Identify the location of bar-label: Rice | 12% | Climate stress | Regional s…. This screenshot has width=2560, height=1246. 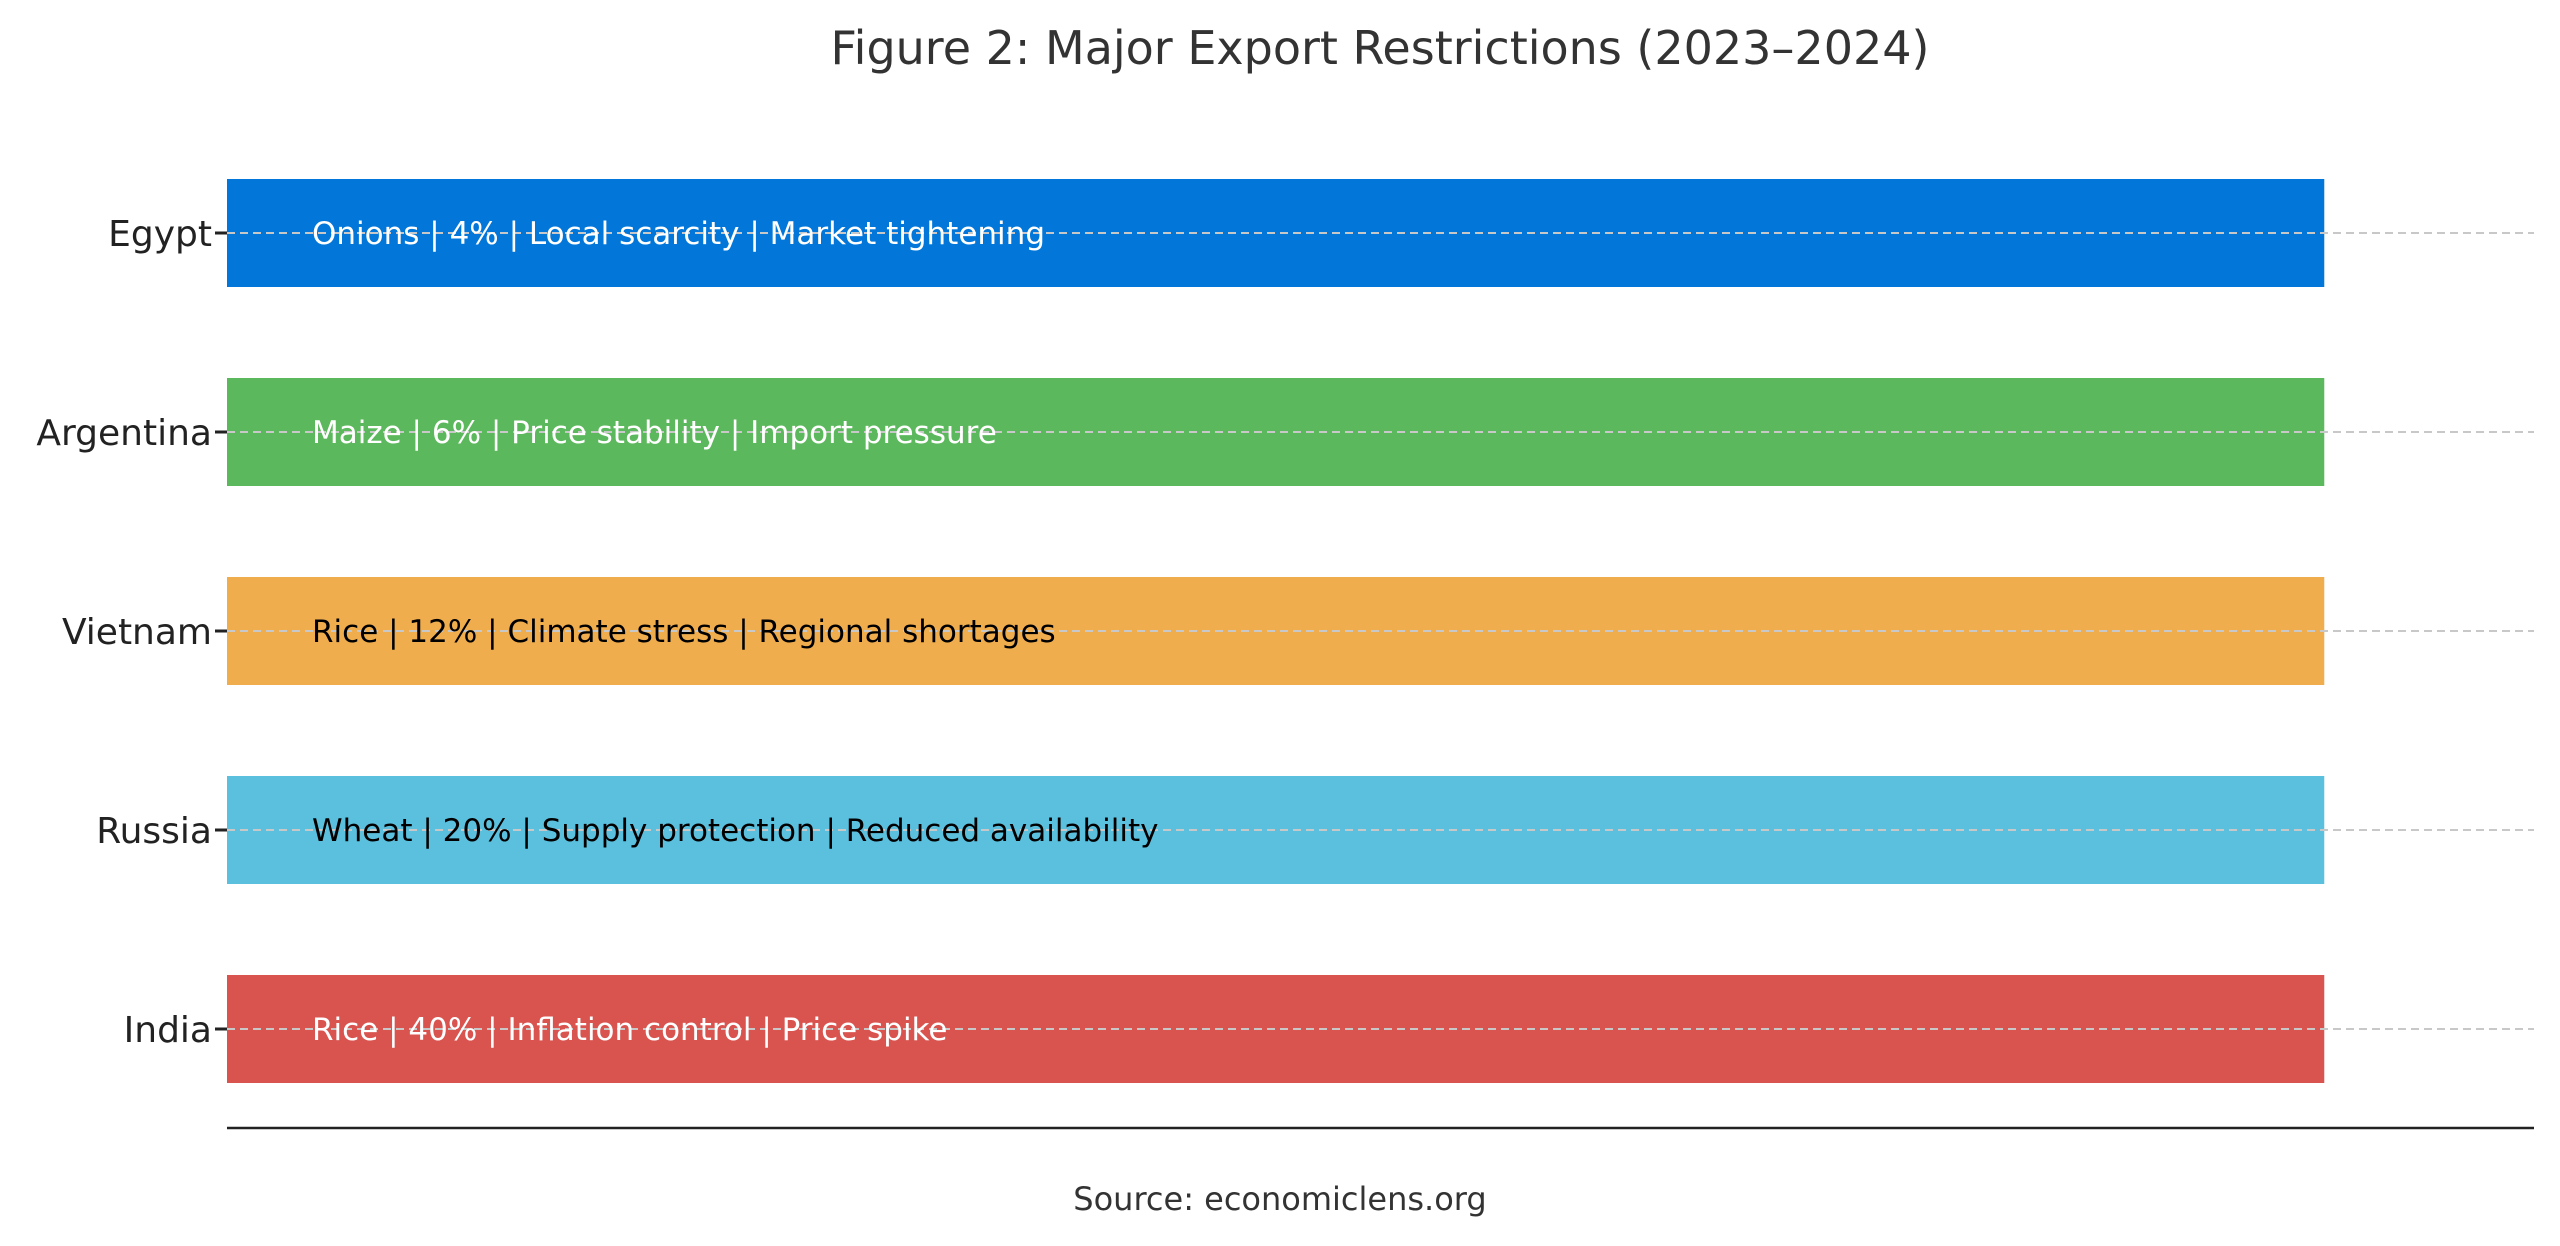
(684, 632).